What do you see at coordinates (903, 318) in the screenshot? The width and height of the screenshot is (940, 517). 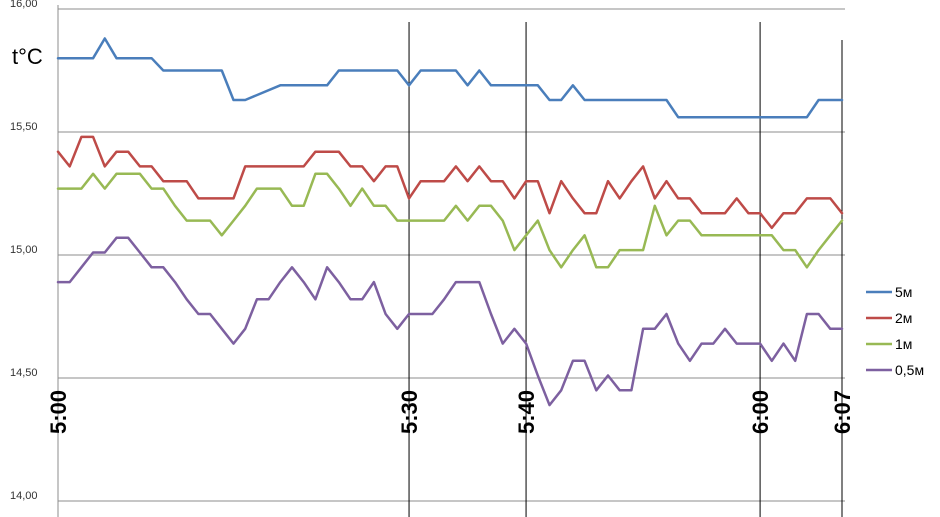 I see `legend-label: 2м` at bounding box center [903, 318].